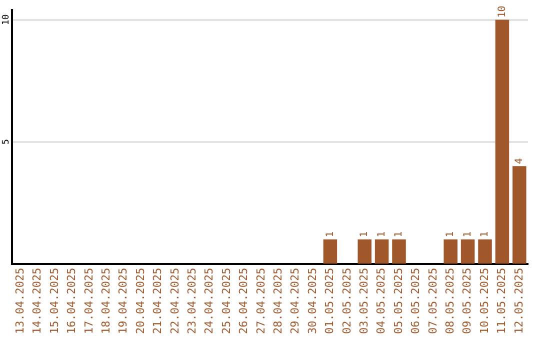 The image size is (540, 340). I want to click on x-tick-label: 01.05.2025, so click(329, 301).